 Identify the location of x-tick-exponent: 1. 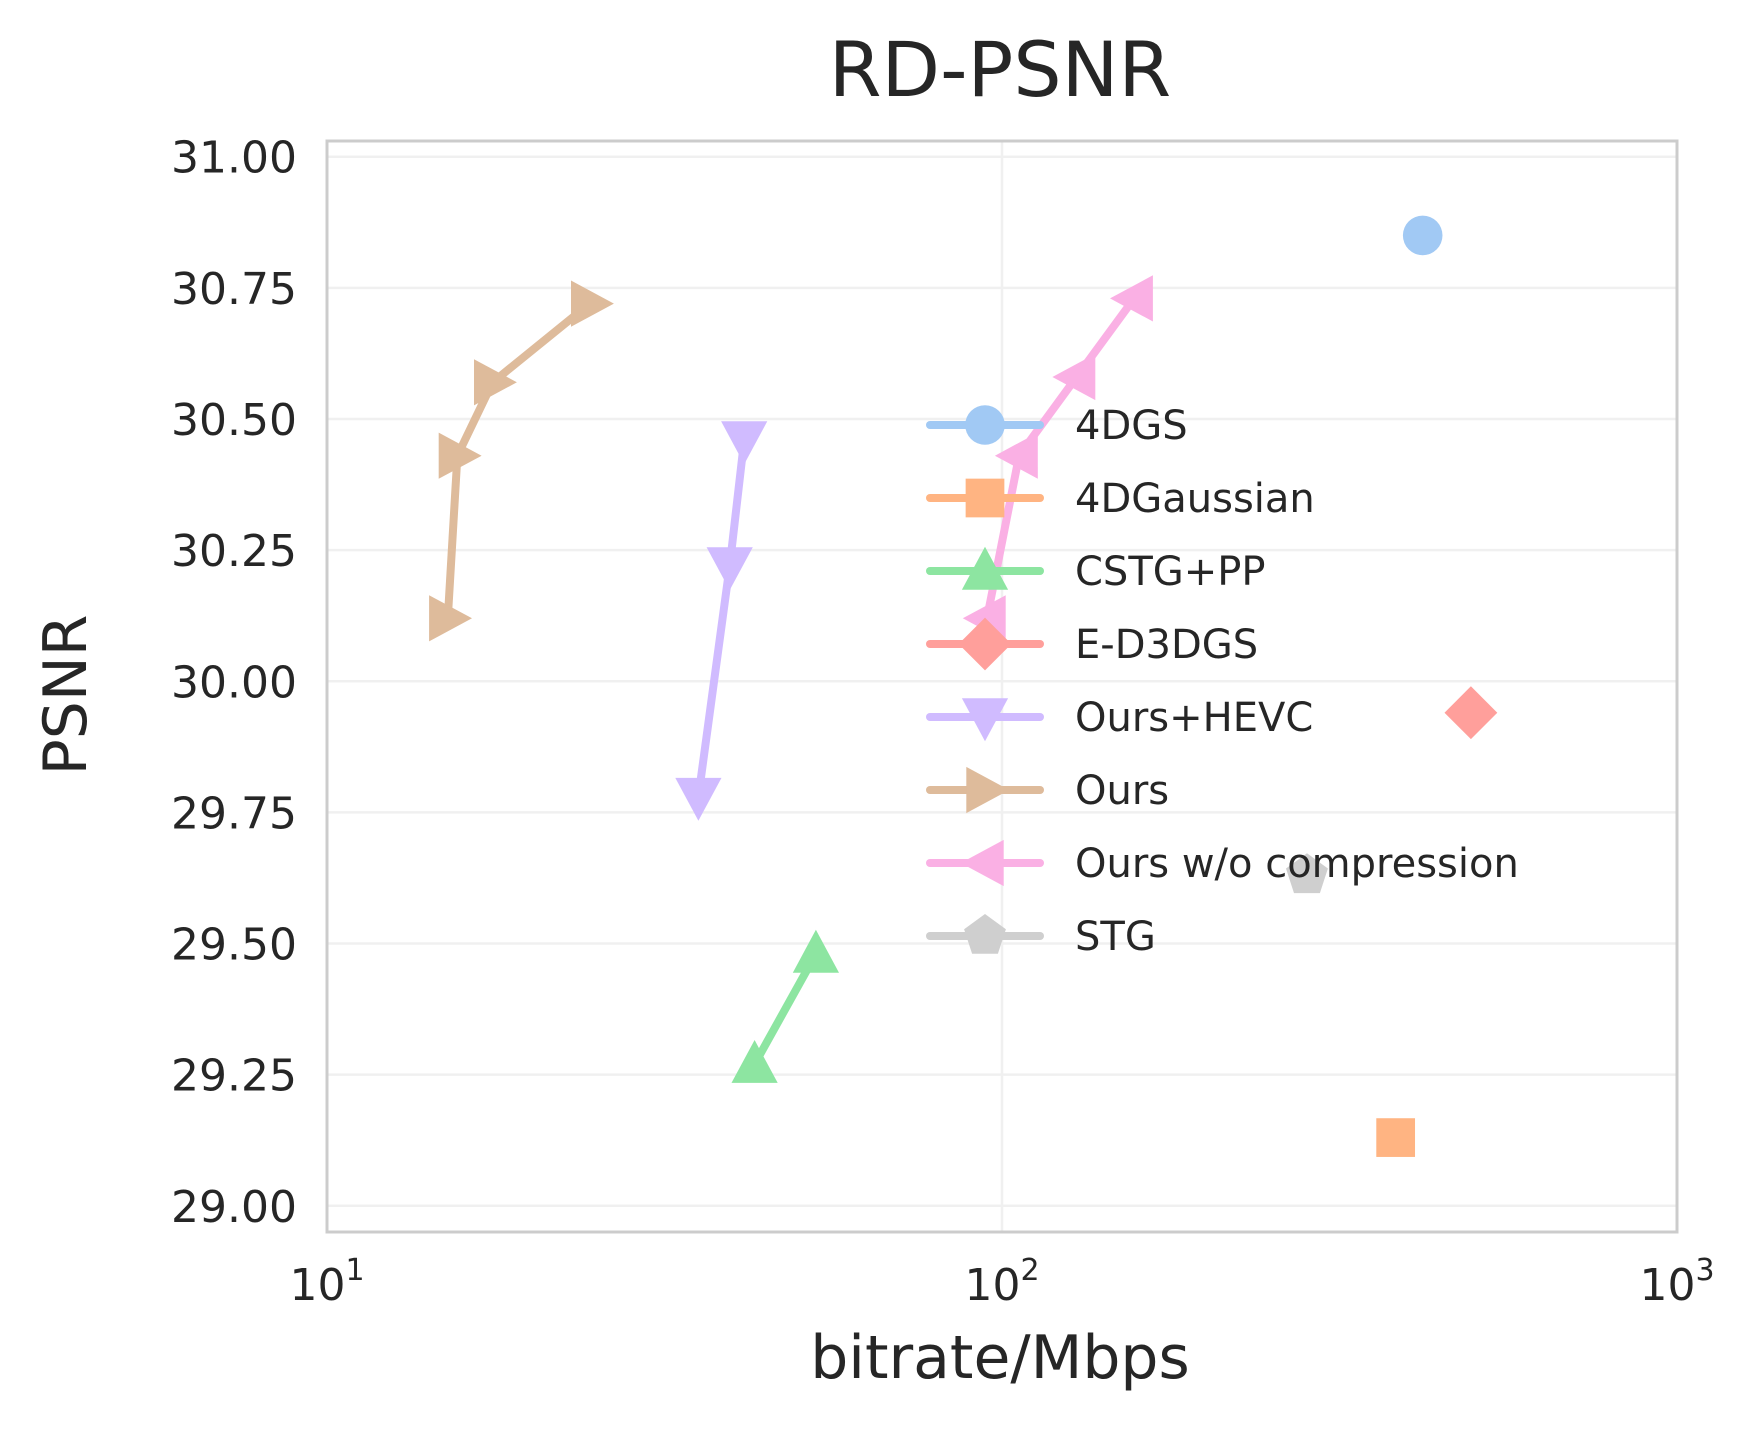
(354, 1270).